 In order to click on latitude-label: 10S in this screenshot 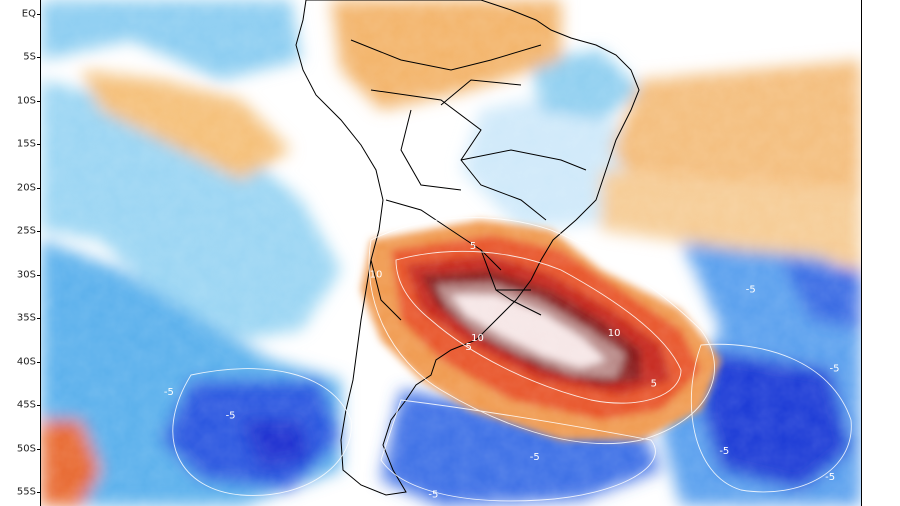, I will do `click(26, 101)`.